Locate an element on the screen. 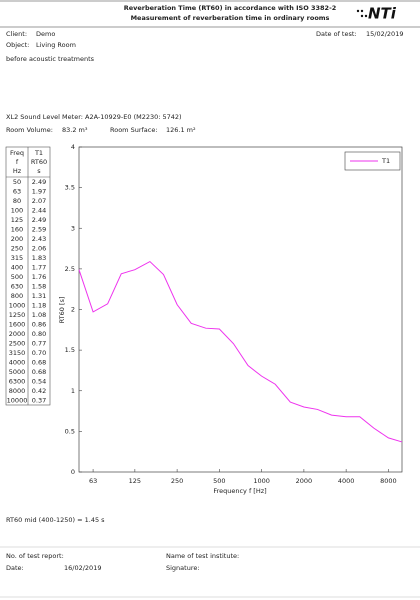  table-frequency: 315 is located at coordinates (17, 258).